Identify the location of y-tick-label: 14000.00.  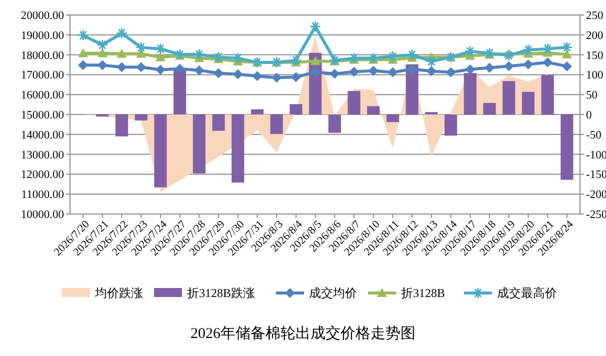
(42, 135).